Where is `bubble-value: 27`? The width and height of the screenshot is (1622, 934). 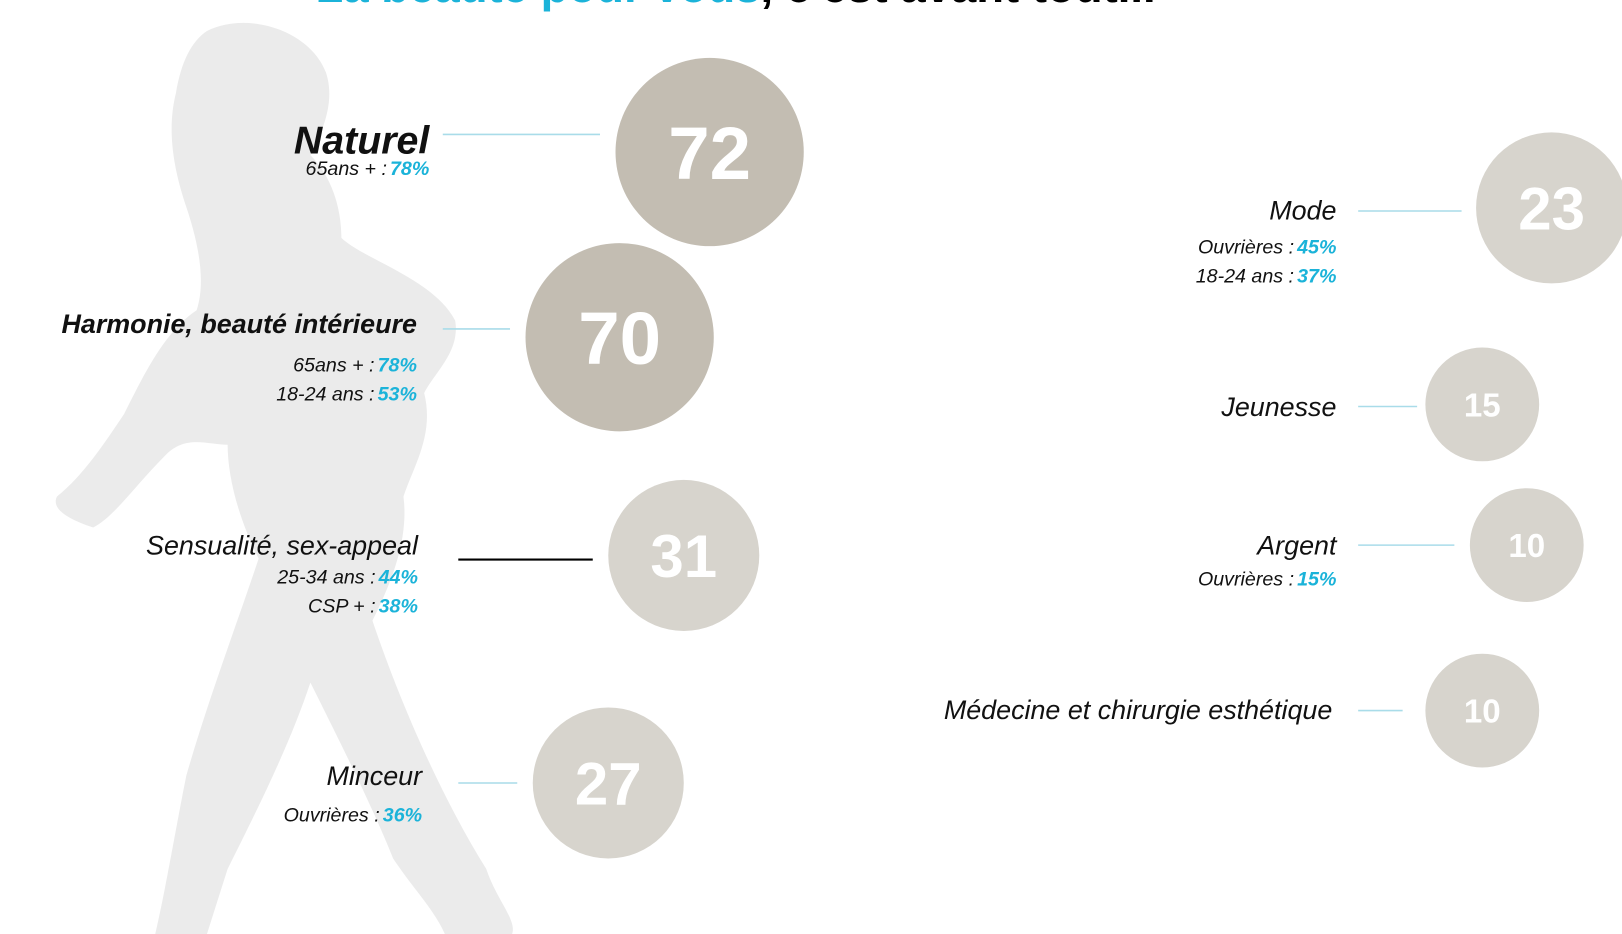 bubble-value: 27 is located at coordinates (608, 784).